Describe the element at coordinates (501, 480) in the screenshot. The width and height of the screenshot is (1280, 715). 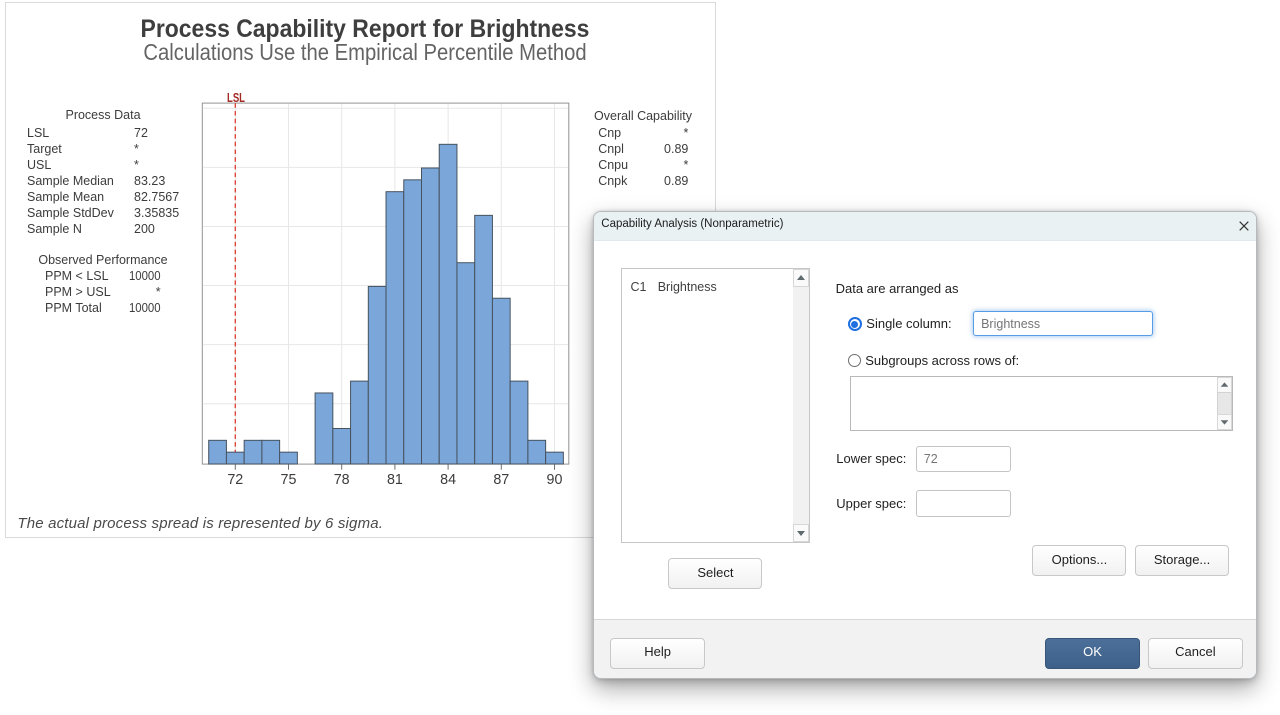
I see `svg-text: 87` at that location.